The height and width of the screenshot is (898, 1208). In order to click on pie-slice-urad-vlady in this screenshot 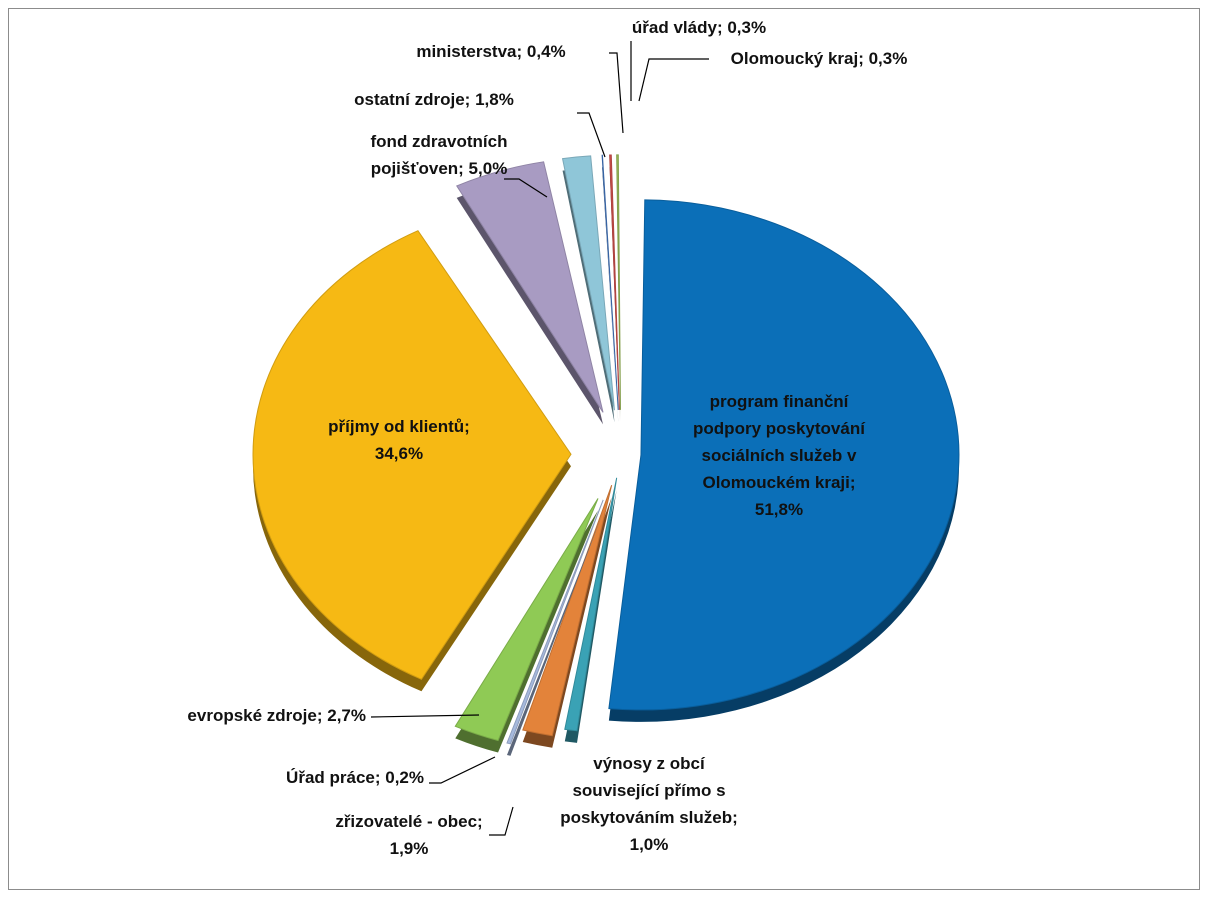, I will do `click(614, 288)`.